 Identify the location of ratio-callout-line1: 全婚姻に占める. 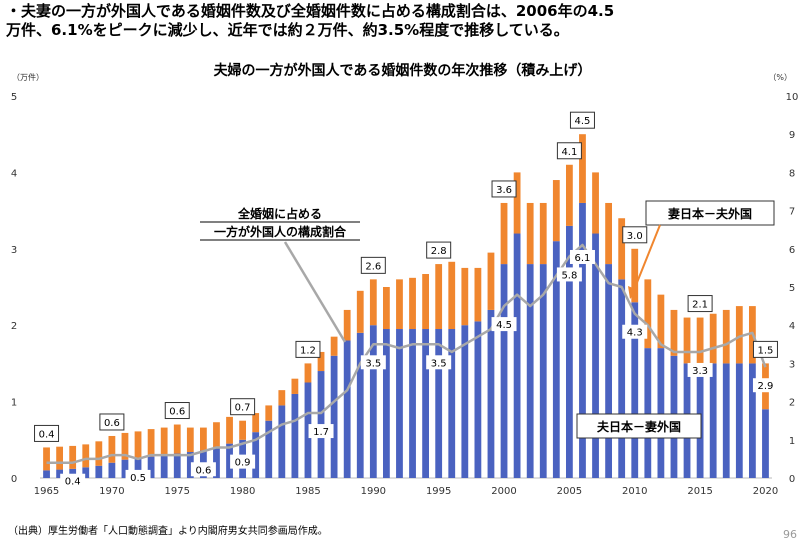
(279, 213).